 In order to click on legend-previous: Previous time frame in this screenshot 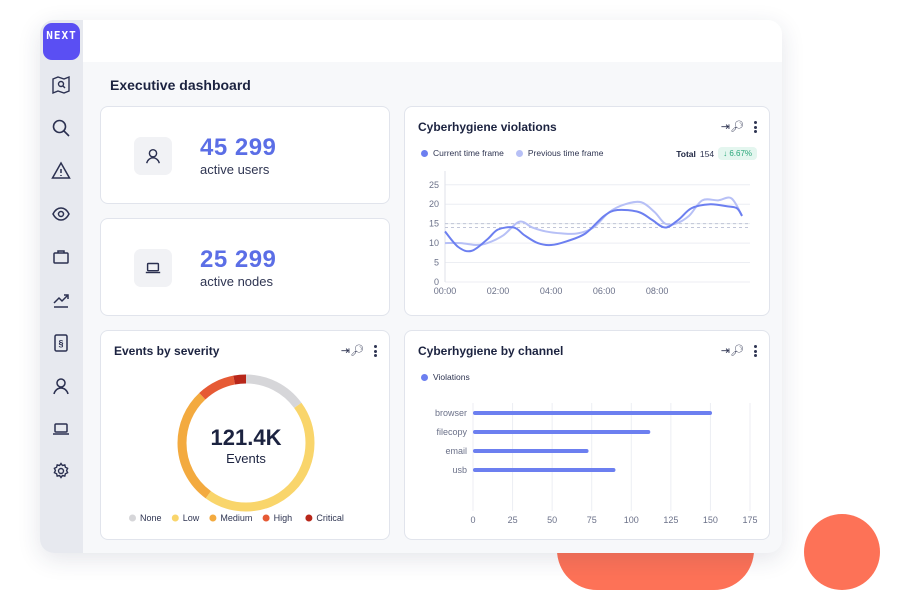, I will do `click(559, 153)`.